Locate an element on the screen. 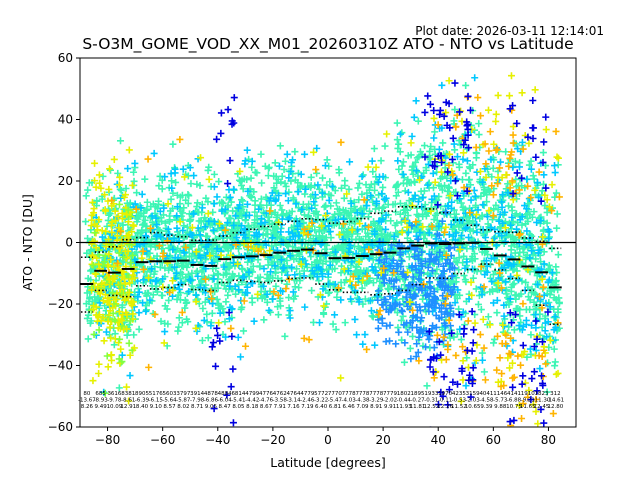 This screenshot has height=484, width=640. bin-stat-means: -4.03 is located at coordinates (349, 401).